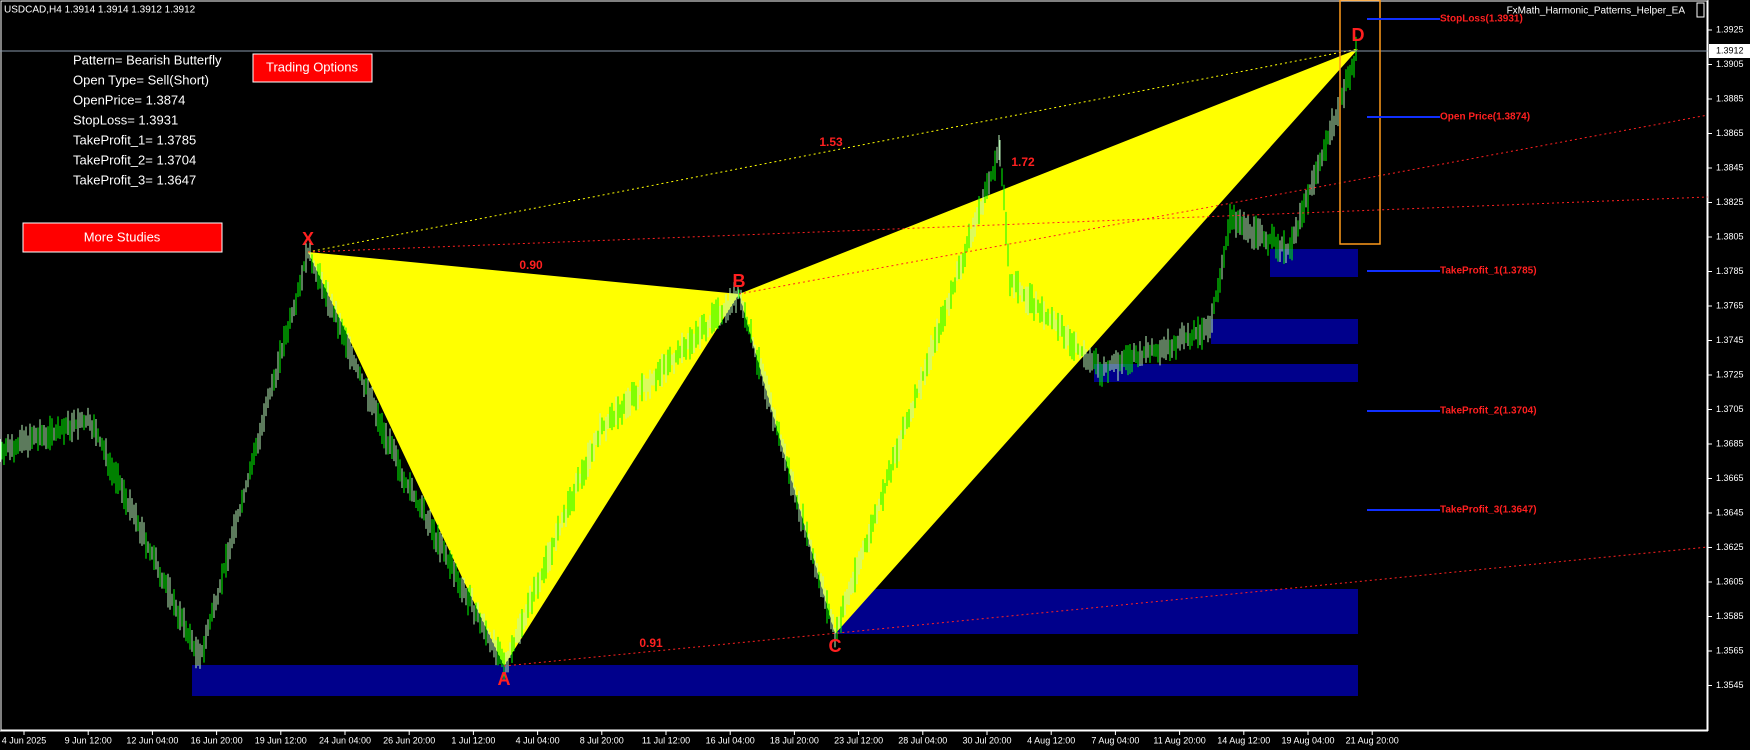 Image resolution: width=1750 pixels, height=750 pixels. Describe the element at coordinates (147, 59) in the screenshot. I see `info-line: Pattern= Bearish Butterfly` at that location.